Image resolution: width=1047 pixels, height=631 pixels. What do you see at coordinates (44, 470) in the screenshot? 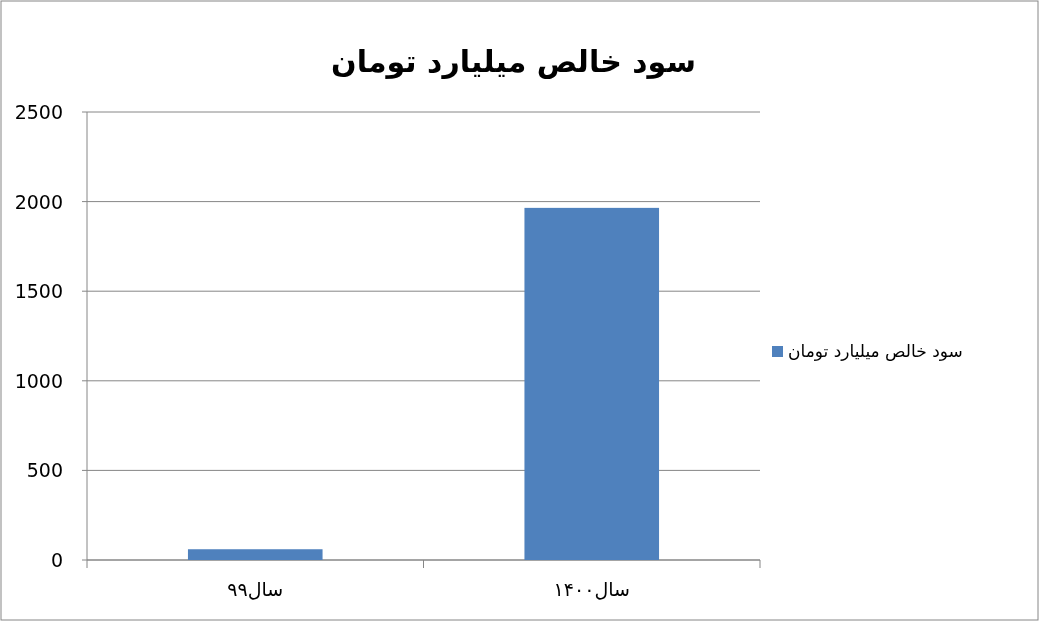
I see `y-tick-label: 500` at bounding box center [44, 470].